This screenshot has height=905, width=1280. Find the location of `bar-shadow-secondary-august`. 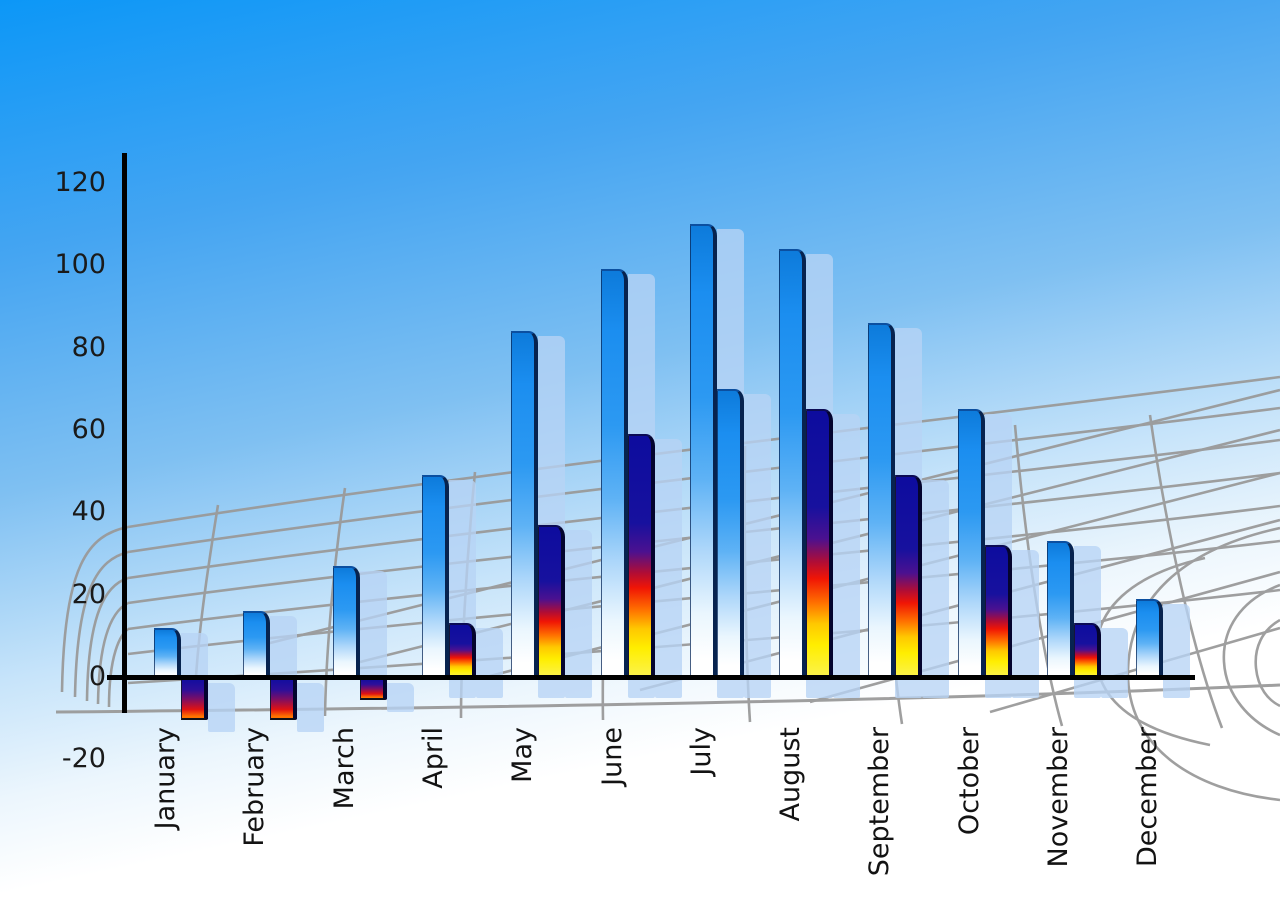

bar-shadow-secondary-august is located at coordinates (847, 556).